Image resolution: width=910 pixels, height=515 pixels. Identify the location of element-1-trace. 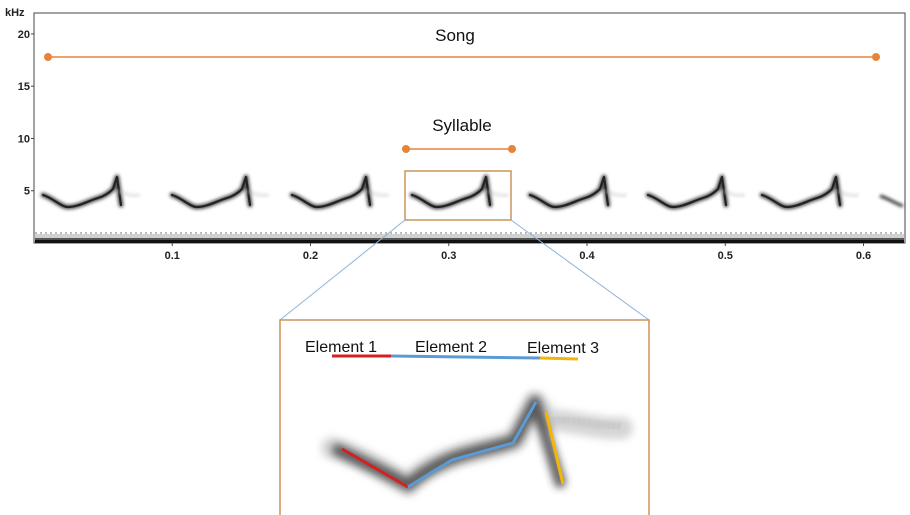
(375, 468).